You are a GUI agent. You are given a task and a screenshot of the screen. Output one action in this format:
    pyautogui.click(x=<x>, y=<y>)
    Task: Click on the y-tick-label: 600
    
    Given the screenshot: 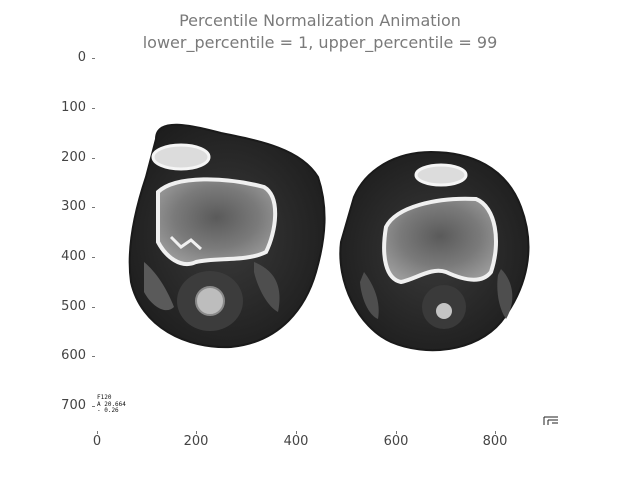 What is the action you would take?
    pyautogui.click(x=73, y=355)
    